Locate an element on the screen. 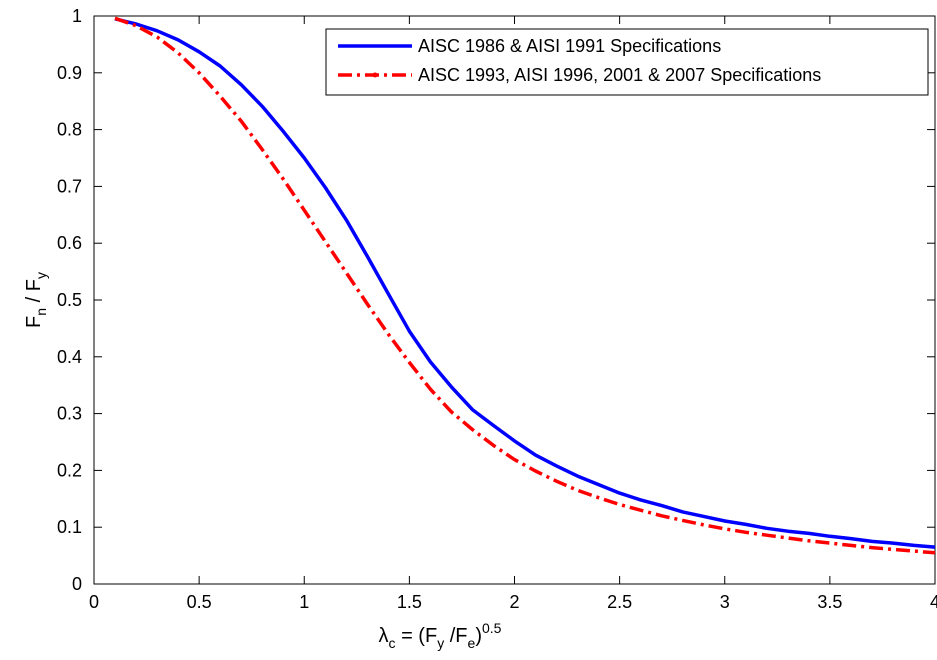  y-tick-labels: 0 0.1 0.2 0.3 0.4 0.5 0.6 0.7 0.8 0.9 1 is located at coordinates (69, 300).